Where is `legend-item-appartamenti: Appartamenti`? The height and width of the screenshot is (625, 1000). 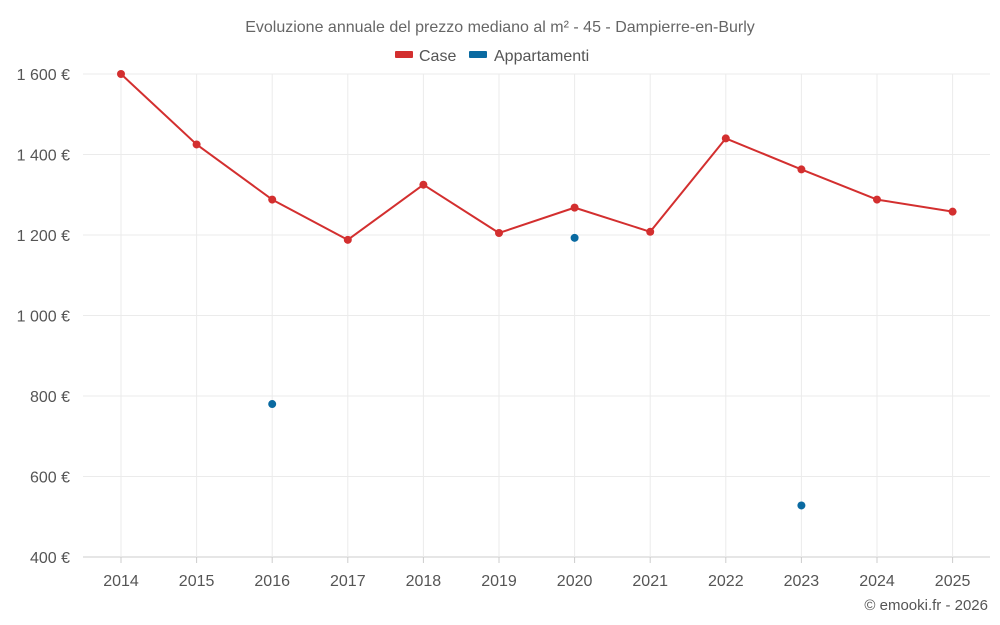 legend-item-appartamenti: Appartamenti is located at coordinates (529, 56).